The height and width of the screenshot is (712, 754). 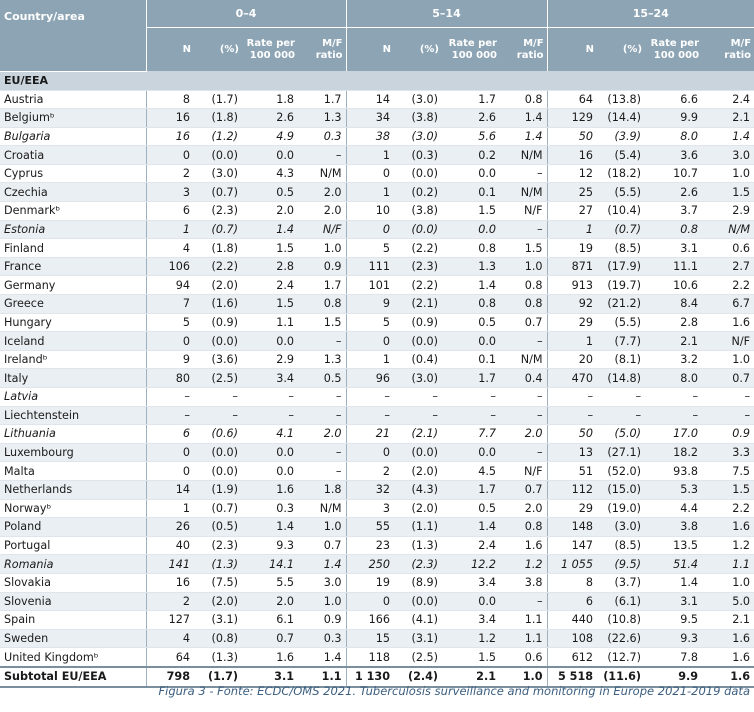 I want to click on table-cell: 440, so click(x=572, y=620).